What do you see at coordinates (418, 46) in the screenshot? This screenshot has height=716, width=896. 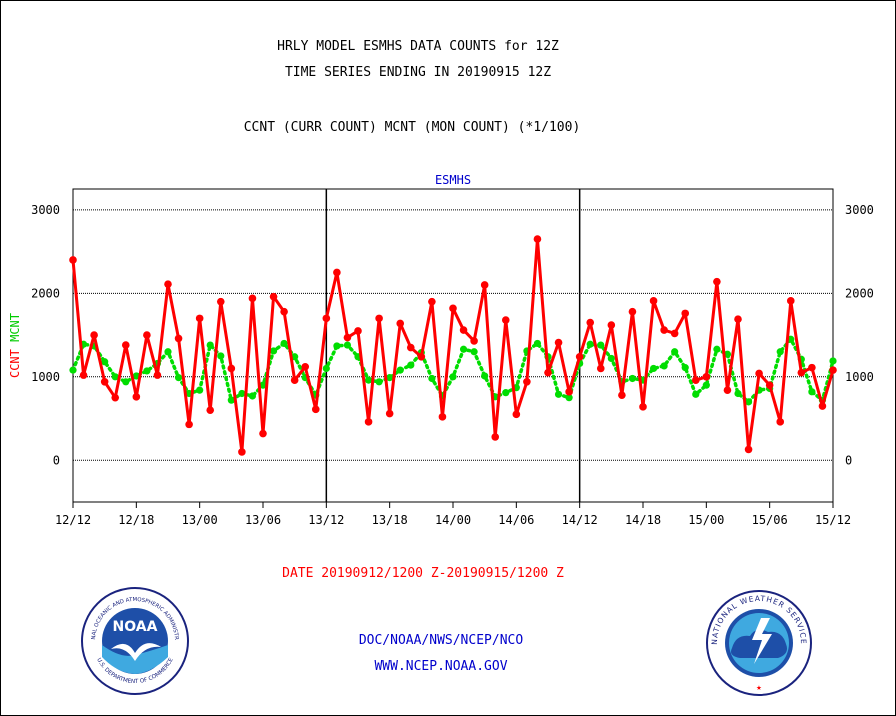 I see `title-line-1: HRLY MODEL ESMHS DATA COUNTS for 12Z` at bounding box center [418, 46].